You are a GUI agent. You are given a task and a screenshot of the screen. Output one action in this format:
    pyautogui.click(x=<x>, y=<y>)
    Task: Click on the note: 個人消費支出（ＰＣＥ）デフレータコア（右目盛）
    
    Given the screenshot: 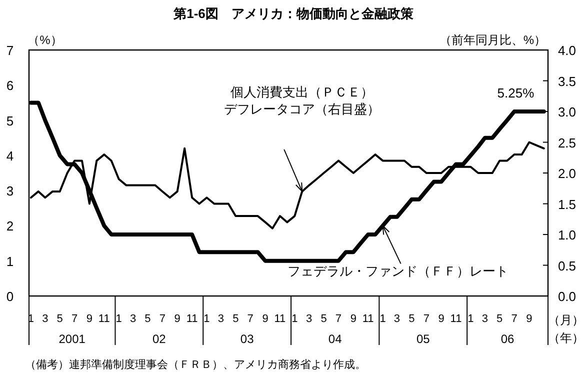 What is the action you would take?
    pyautogui.click(x=302, y=100)
    